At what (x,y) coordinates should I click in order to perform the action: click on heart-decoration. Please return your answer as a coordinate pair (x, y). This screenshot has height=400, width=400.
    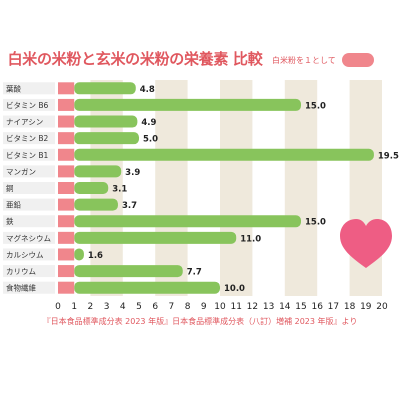
    Looking at the image, I should click on (366, 243).